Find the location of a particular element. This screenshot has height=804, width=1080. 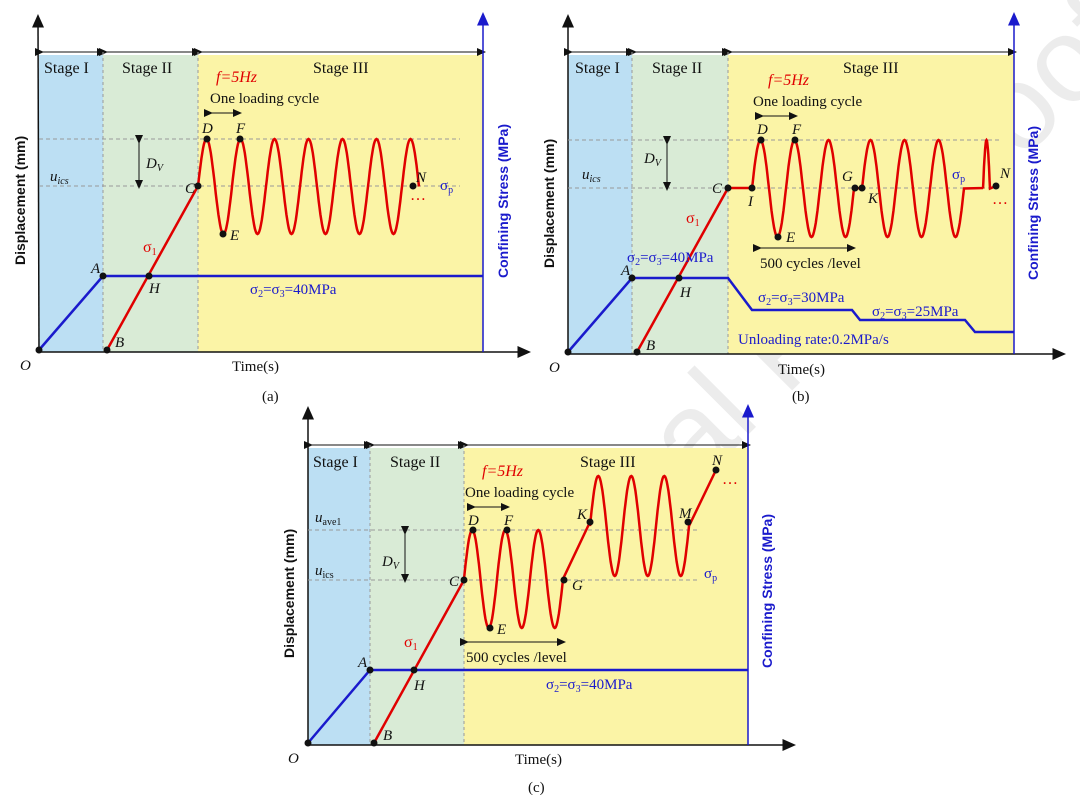

caption-c: (c) is located at coordinates (536, 788).